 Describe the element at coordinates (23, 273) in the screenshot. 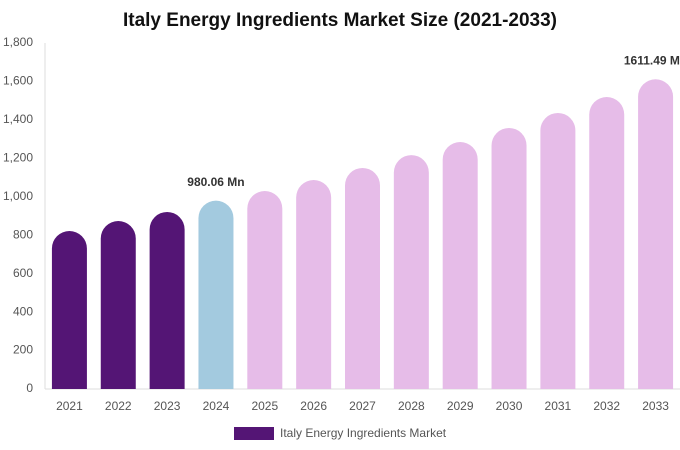

I see `y-tick-label: 600` at that location.